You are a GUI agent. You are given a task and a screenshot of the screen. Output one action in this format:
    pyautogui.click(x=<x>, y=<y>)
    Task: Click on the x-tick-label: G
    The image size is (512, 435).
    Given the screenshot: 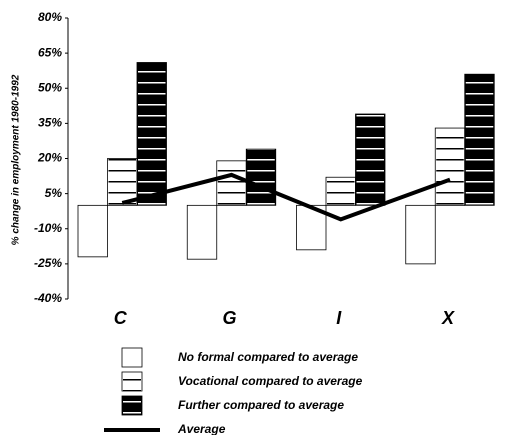 What is the action you would take?
    pyautogui.click(x=229, y=318)
    